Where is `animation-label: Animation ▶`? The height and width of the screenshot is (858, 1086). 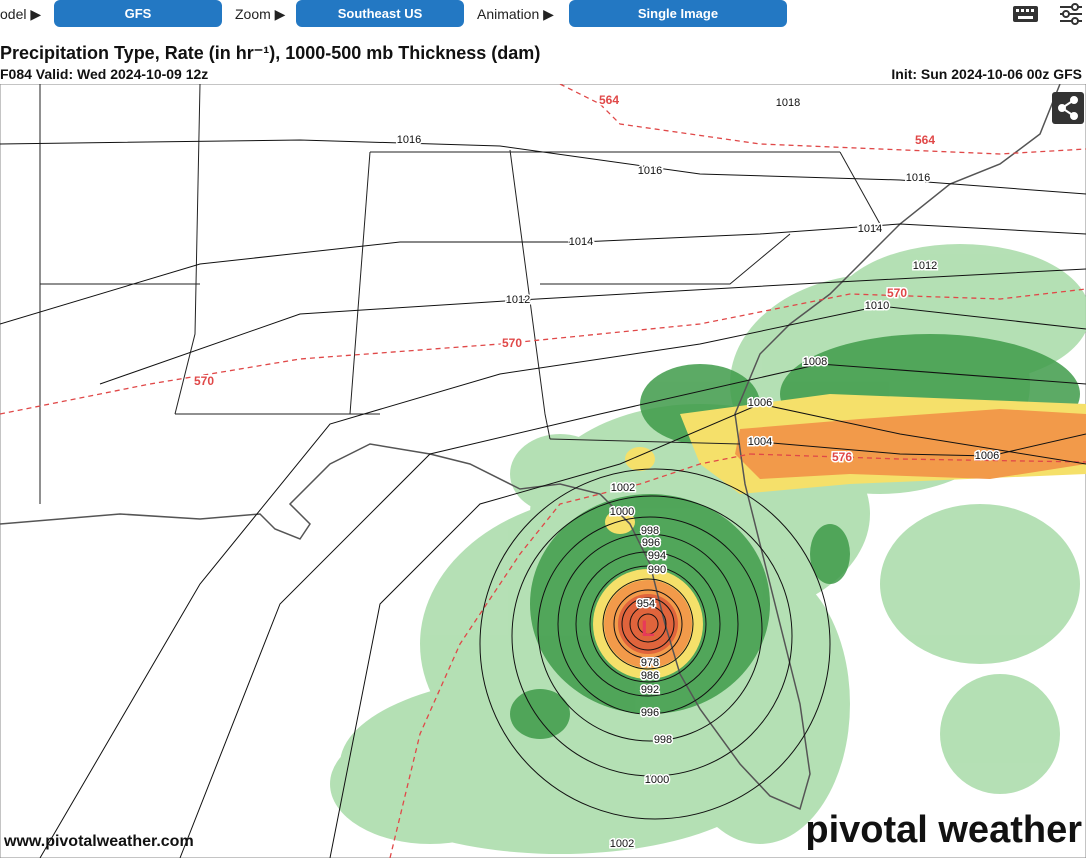
animation-label: Animation ▶ is located at coordinates (515, 14).